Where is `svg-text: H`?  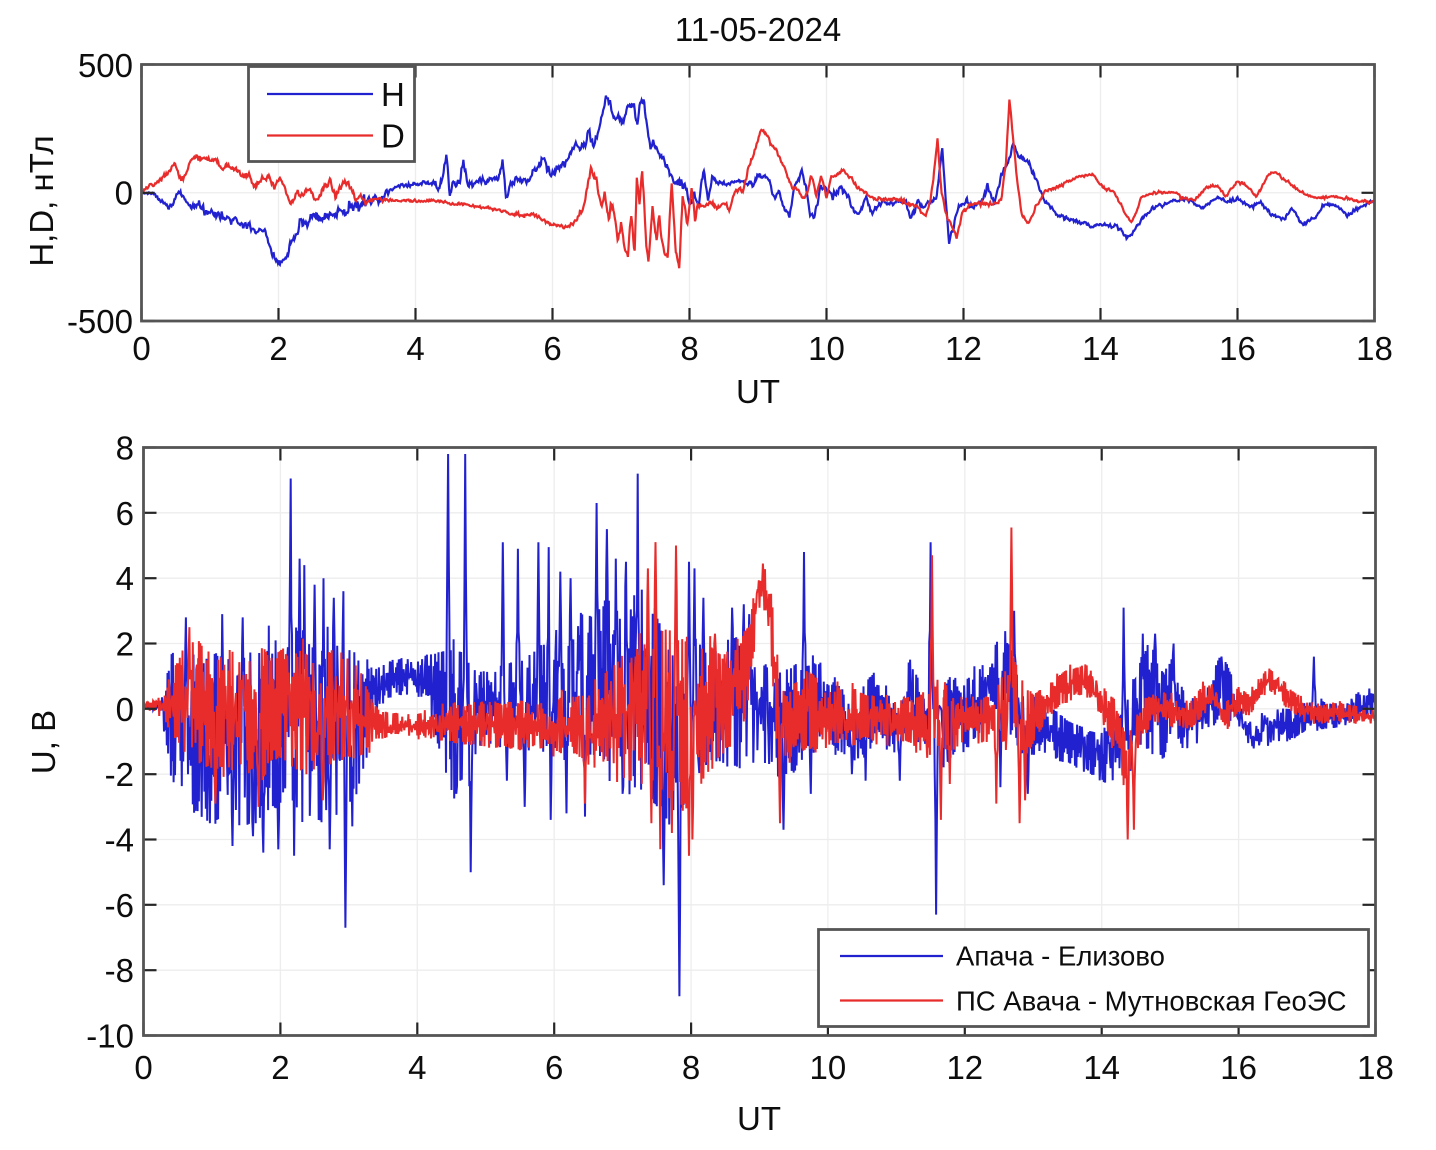 svg-text: H is located at coordinates (393, 94).